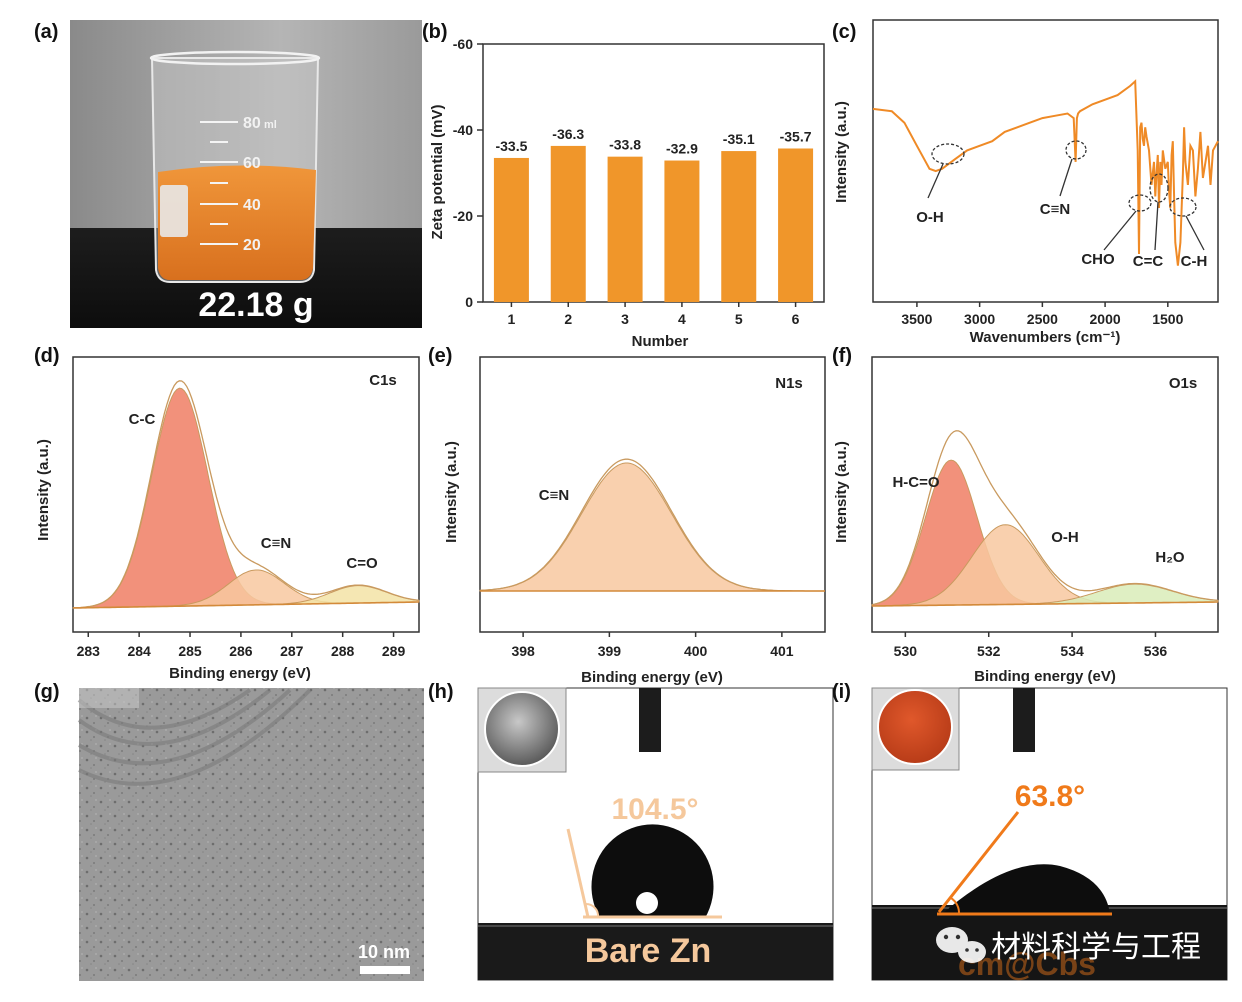 Image resolution: width=1242 pixels, height=1002 pixels. Describe the element at coordinates (915, 482) in the screenshot. I see `peak-label-hco: H-C=O` at that location.